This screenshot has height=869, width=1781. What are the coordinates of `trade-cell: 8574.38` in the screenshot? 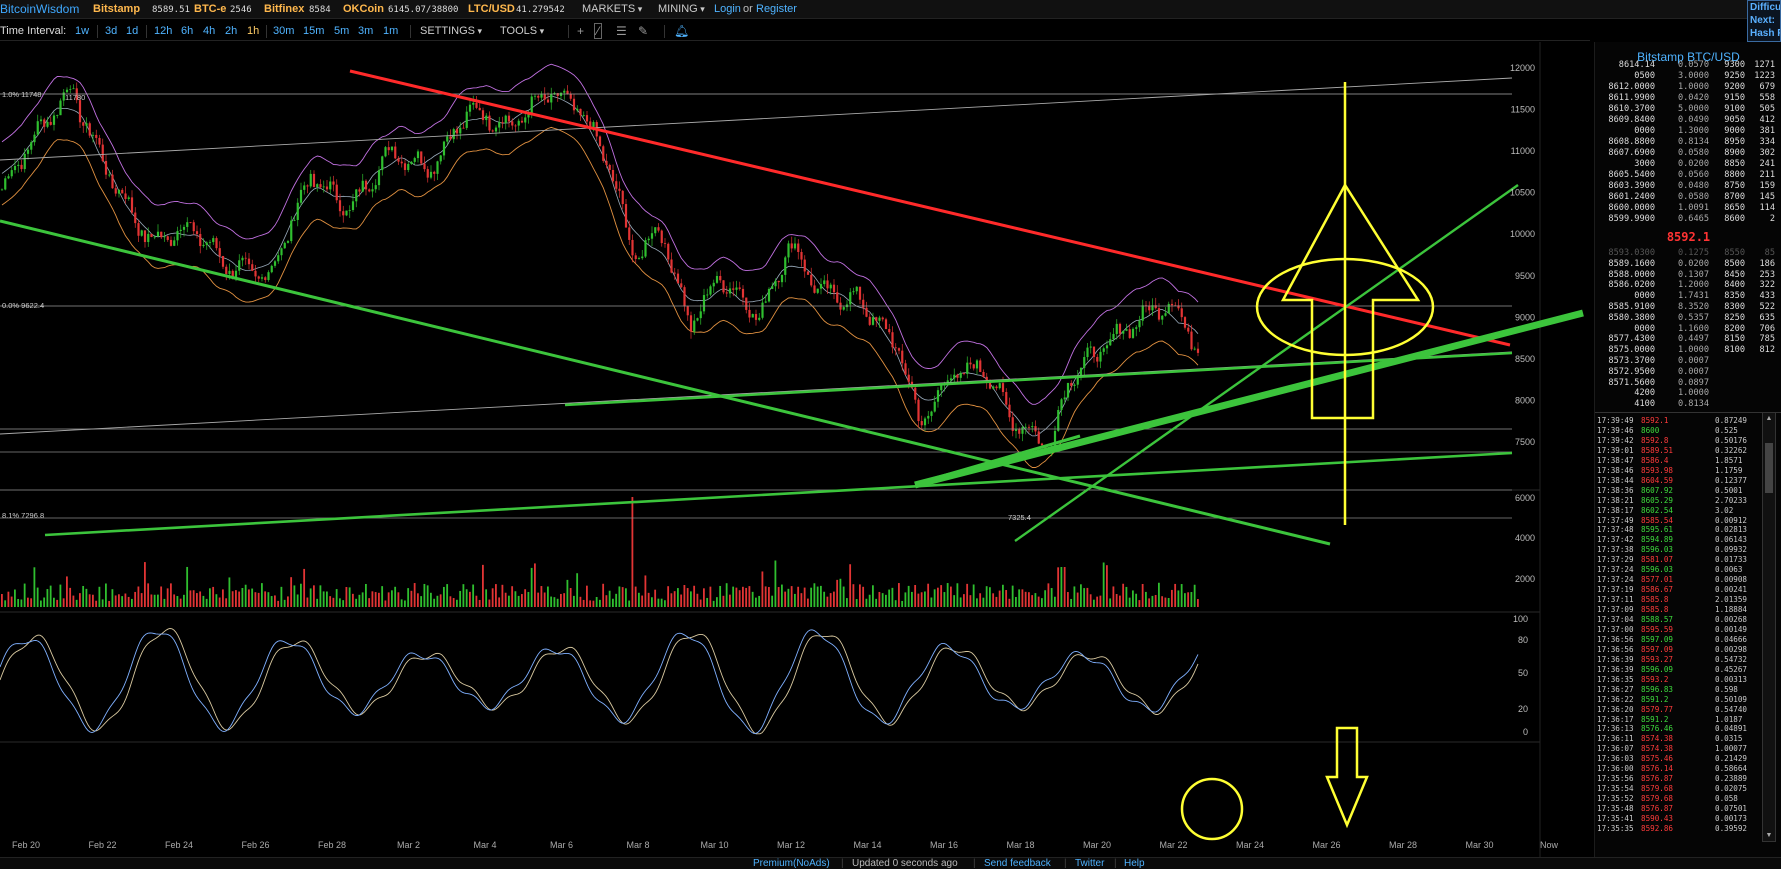 It's located at (1657, 749).